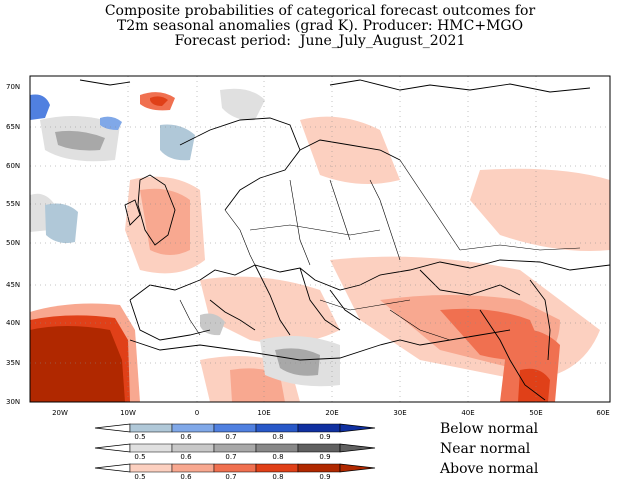 This screenshot has width=640, height=480. I want to click on lat-label: 30N, so click(13, 402).